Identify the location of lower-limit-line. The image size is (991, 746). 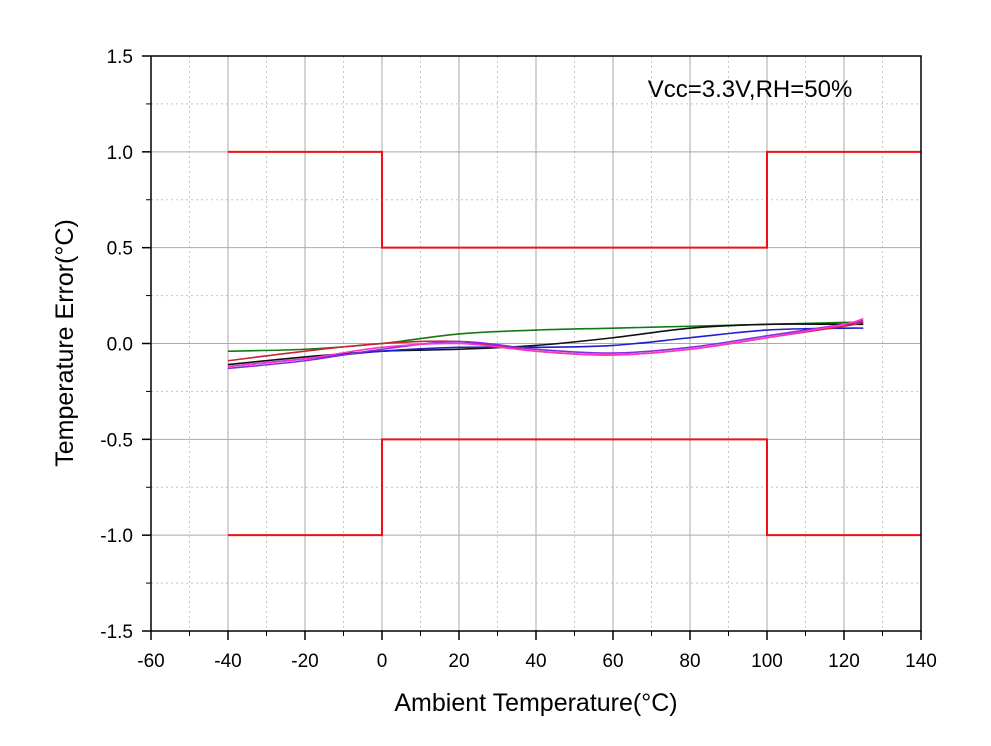
(574, 487).